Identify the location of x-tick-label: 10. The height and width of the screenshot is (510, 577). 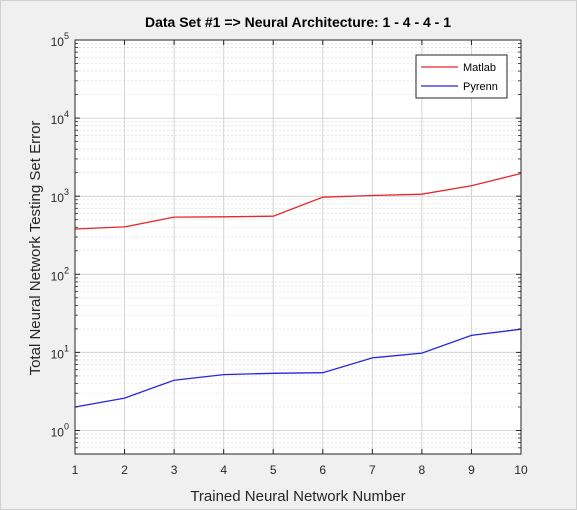
(521, 470).